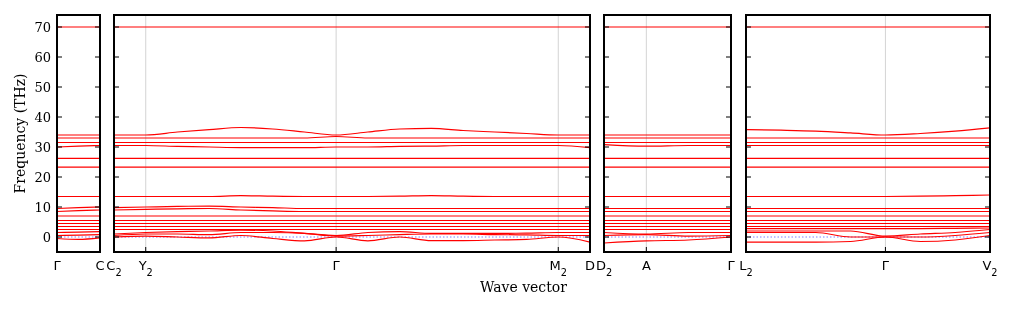  Describe the element at coordinates (646, 265) in the screenshot. I see `x-tick-label: A` at that location.